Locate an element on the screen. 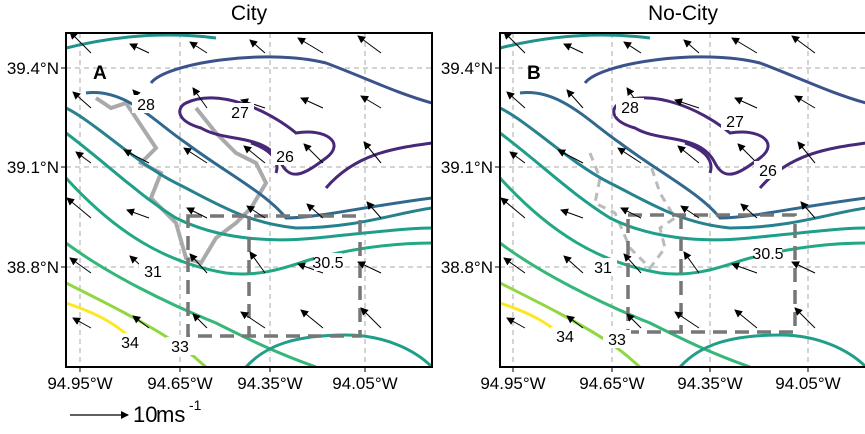 The height and width of the screenshot is (434, 865). contour-label: 27 is located at coordinates (240, 113).